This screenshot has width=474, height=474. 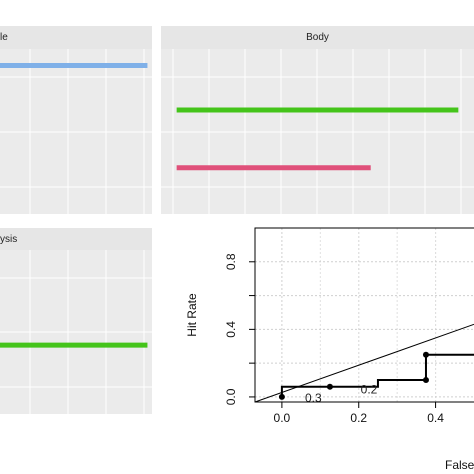 I want to click on x-tick-label: 0.4, so click(x=435, y=418).